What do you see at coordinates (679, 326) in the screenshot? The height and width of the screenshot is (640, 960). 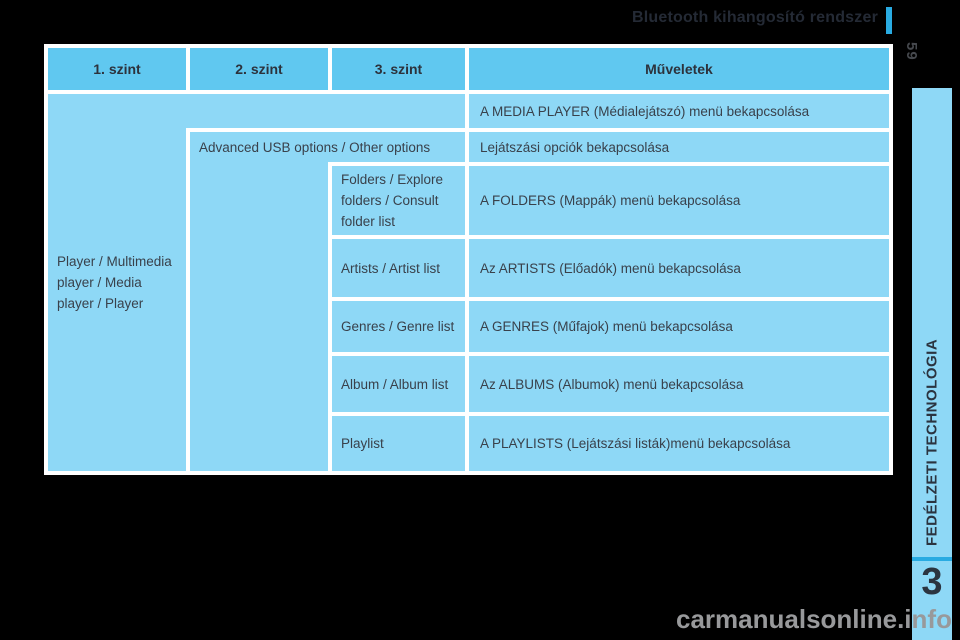 I see `operation-cell: A GENRES (Műfajok) menü bekapcsolása` at bounding box center [679, 326].